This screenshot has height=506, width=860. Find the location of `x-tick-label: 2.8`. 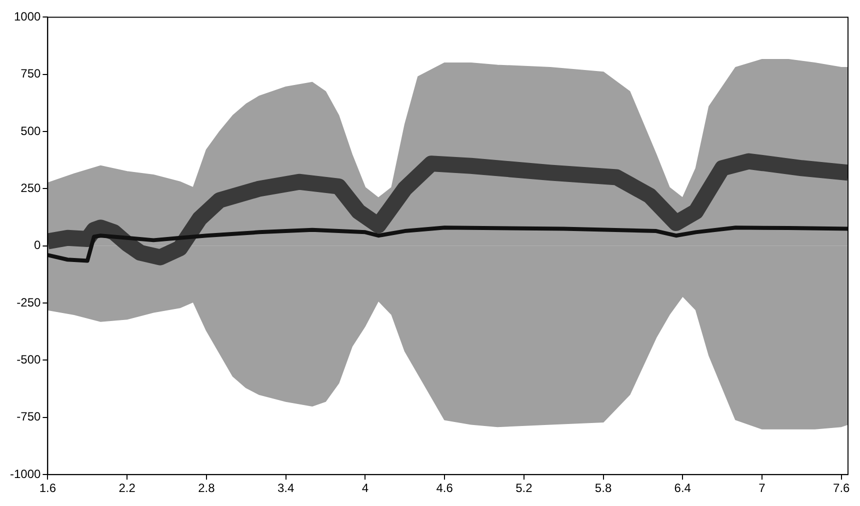

x-tick-label: 2.8 is located at coordinates (207, 488).